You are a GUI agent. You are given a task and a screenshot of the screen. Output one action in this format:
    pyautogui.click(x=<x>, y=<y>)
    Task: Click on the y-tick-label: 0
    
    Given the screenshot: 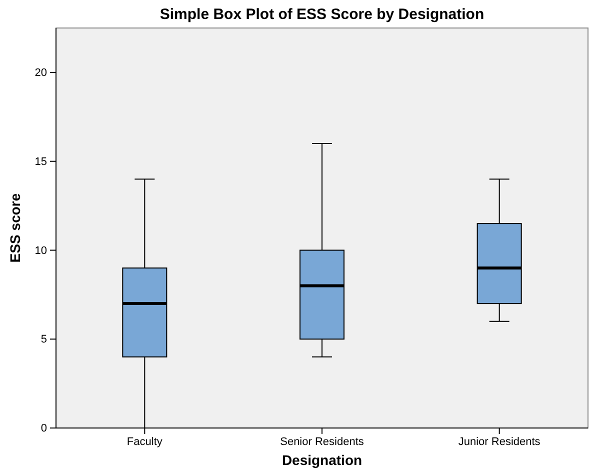 What is the action you would take?
    pyautogui.click(x=43, y=428)
    